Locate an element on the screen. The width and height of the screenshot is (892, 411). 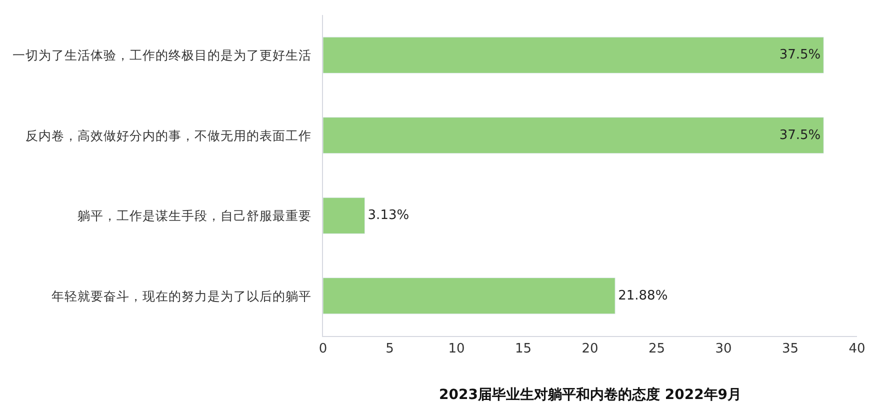
text: 2023届毕业生对躺平和内卷的态度 2022年9月 is located at coordinates (590, 394).